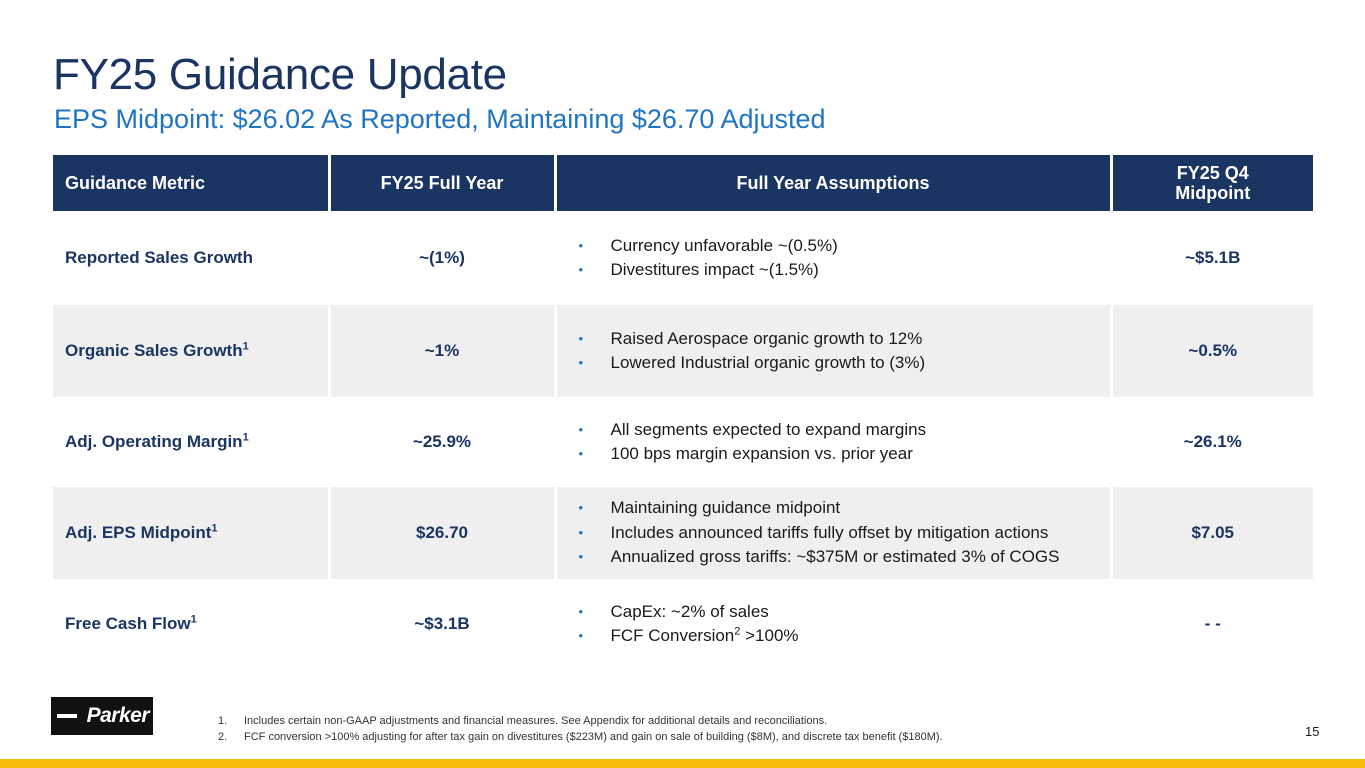 The image size is (1365, 768). Describe the element at coordinates (837, 430) in the screenshot. I see `list-item: • All segments expected to expand margins` at that location.